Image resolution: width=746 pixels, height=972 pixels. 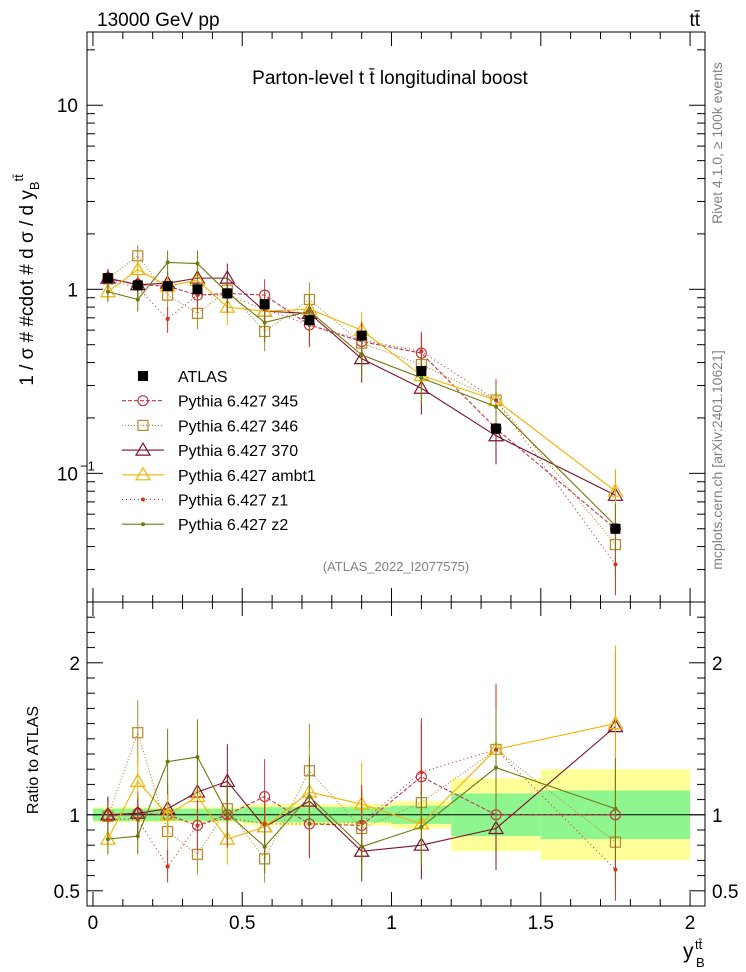 I want to click on ratio-series-line, so click(x=361, y=795).